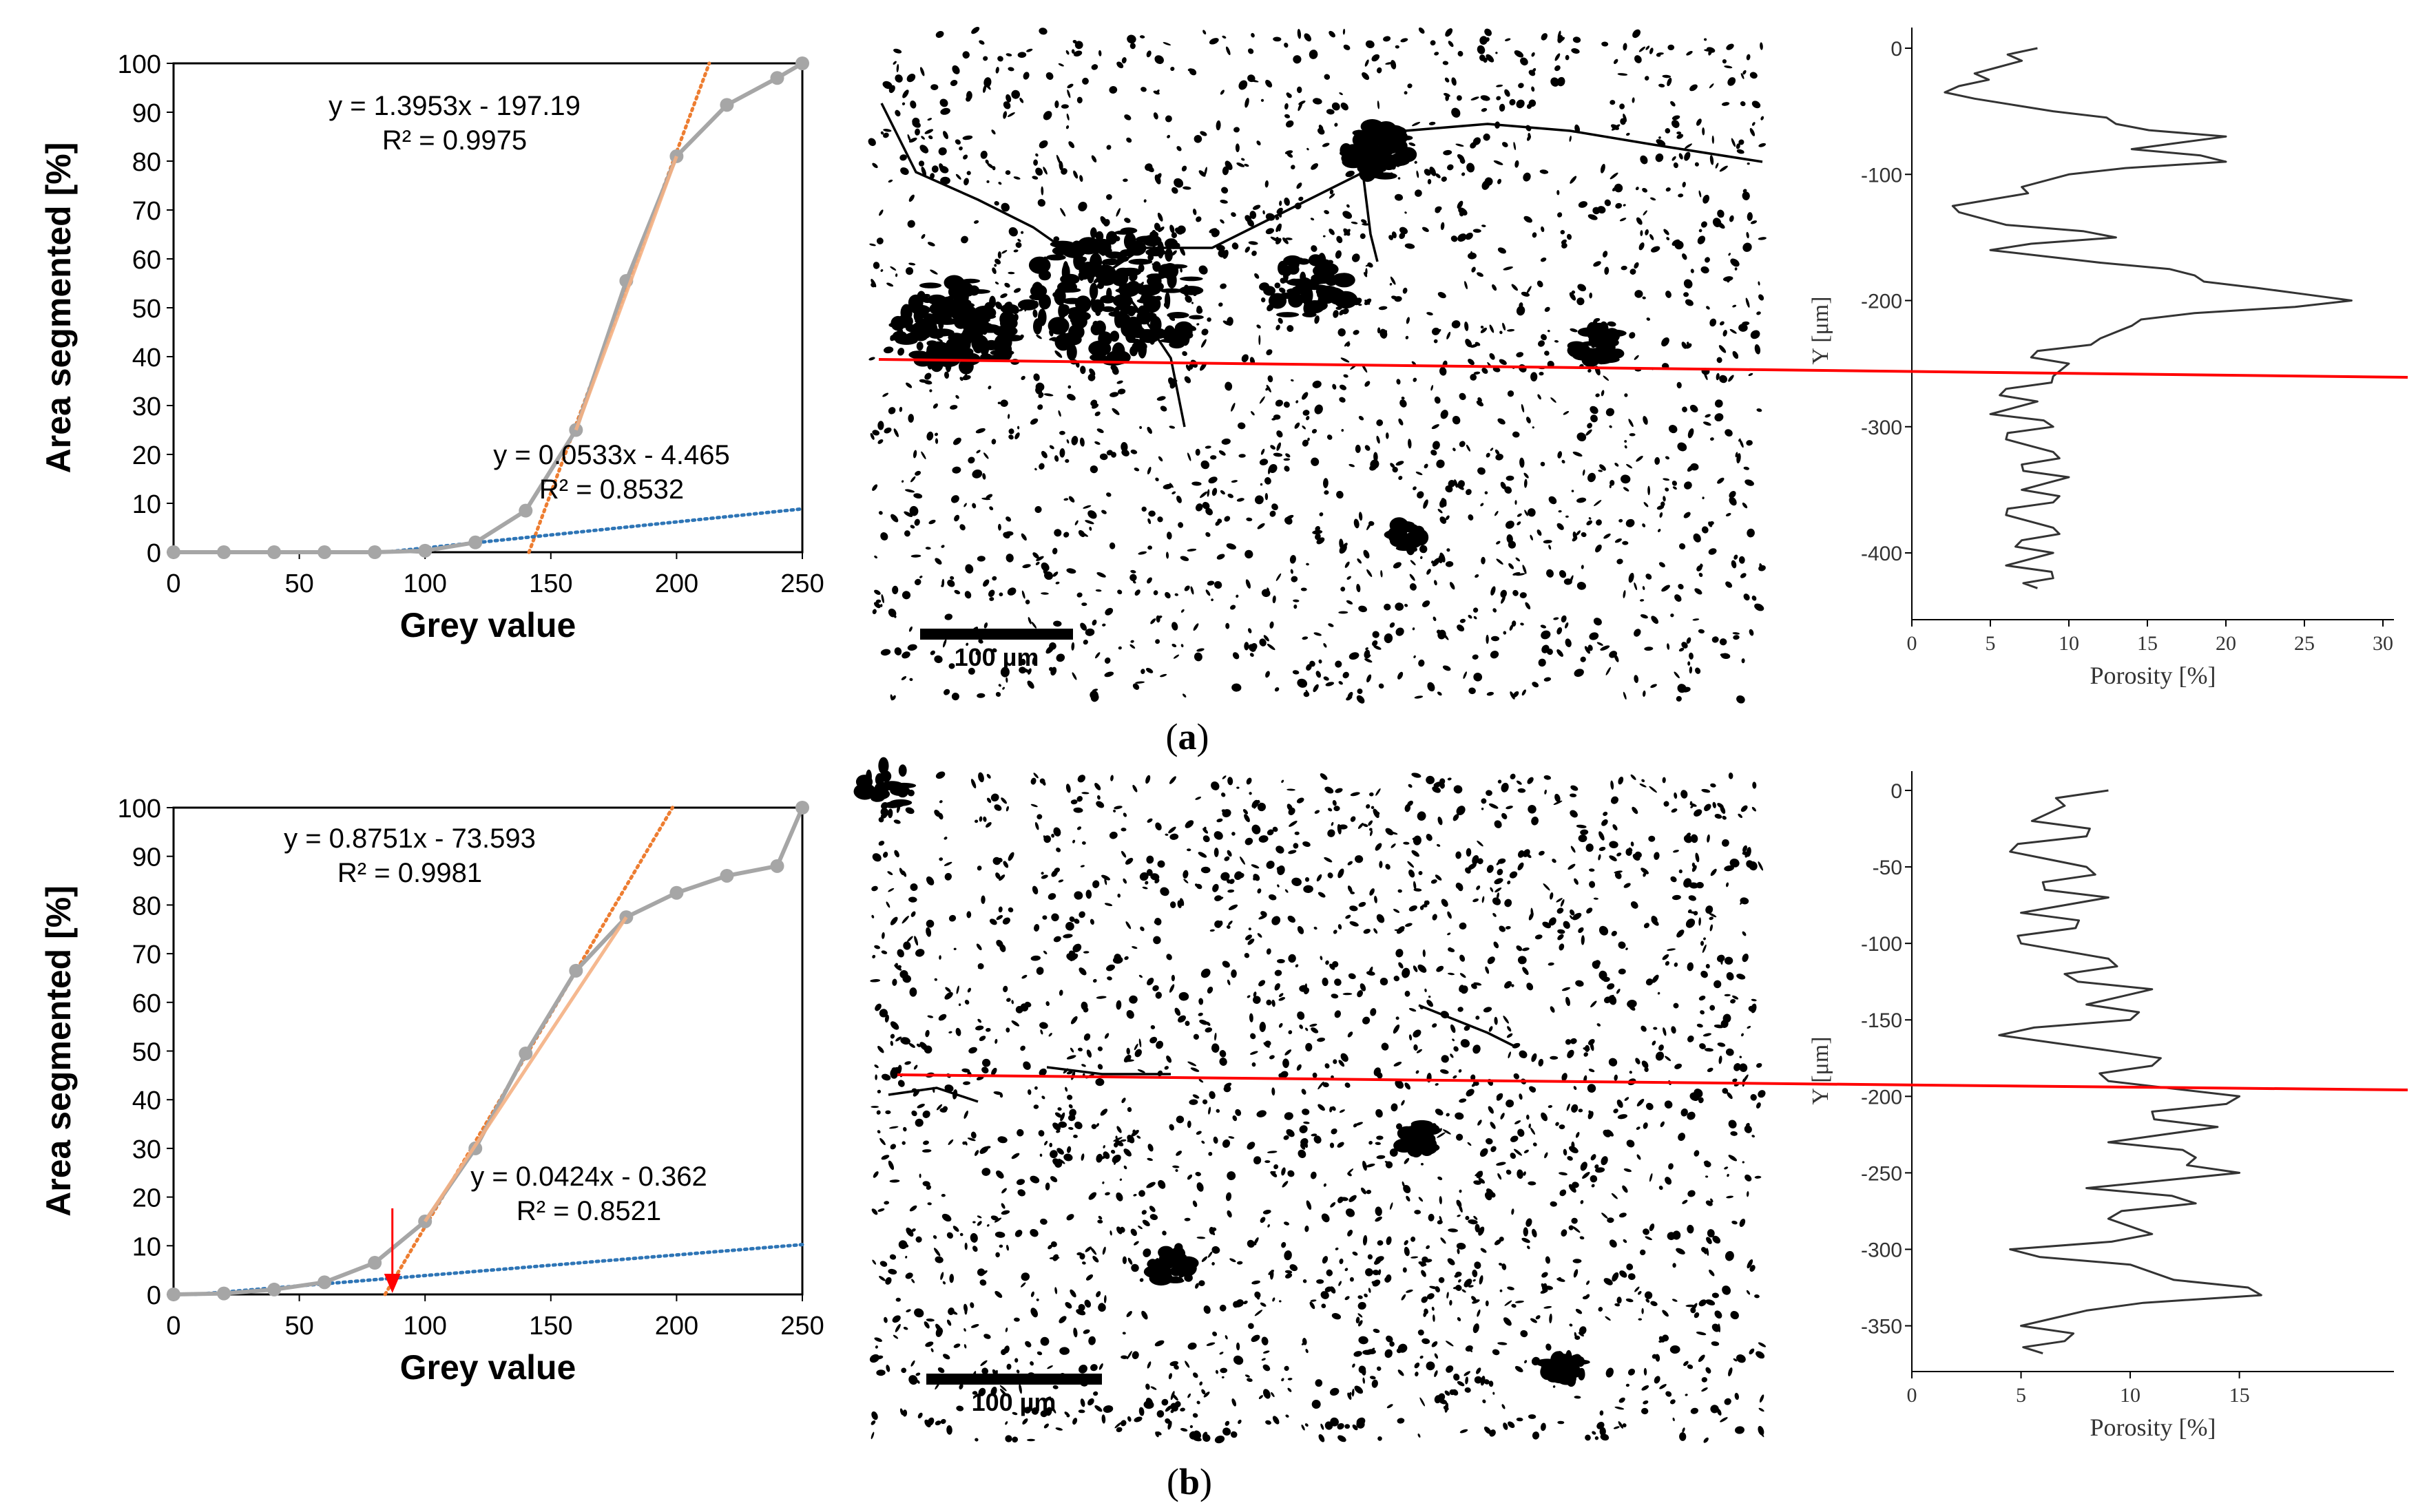 The width and height of the screenshot is (2427, 1512). What do you see at coordinates (611, 455) in the screenshot?
I see `trend-equation: y = 0.0533x - 4.465` at bounding box center [611, 455].